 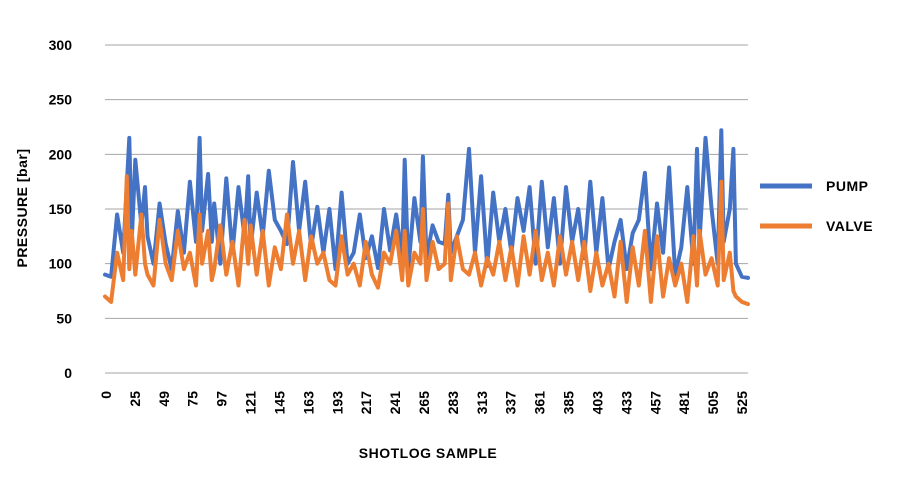 I want to click on legend-label-valve: VALVE, so click(x=849, y=226).